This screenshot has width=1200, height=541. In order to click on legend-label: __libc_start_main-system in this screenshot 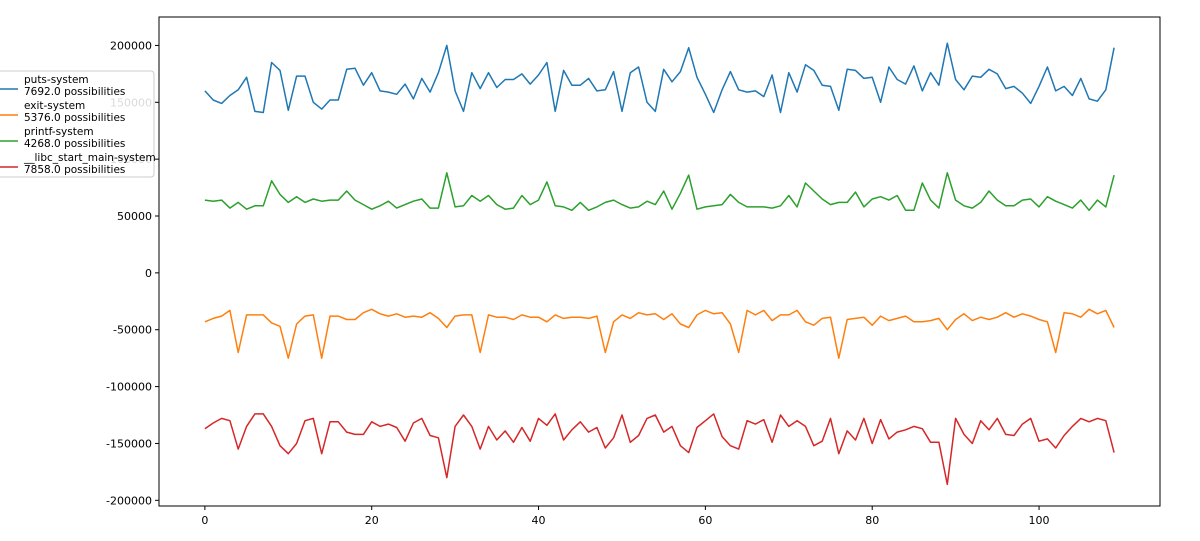, I will do `click(89, 158)`.